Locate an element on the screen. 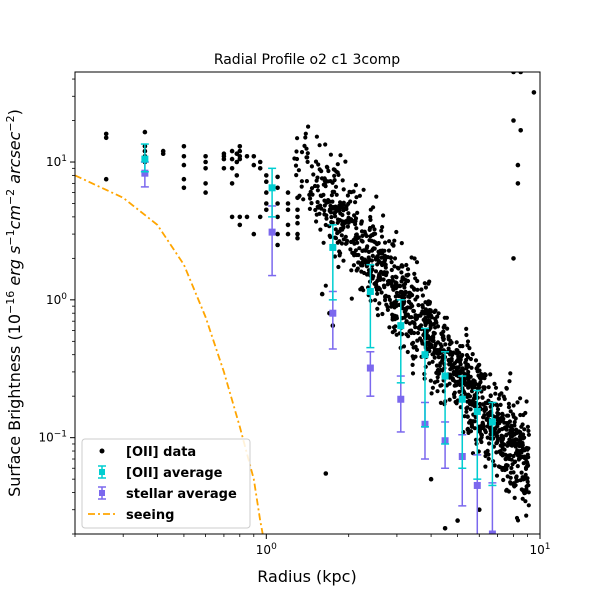 Image resolution: width=600 pixels, height=600 pixels. legend-box is located at coordinates (166, 483).